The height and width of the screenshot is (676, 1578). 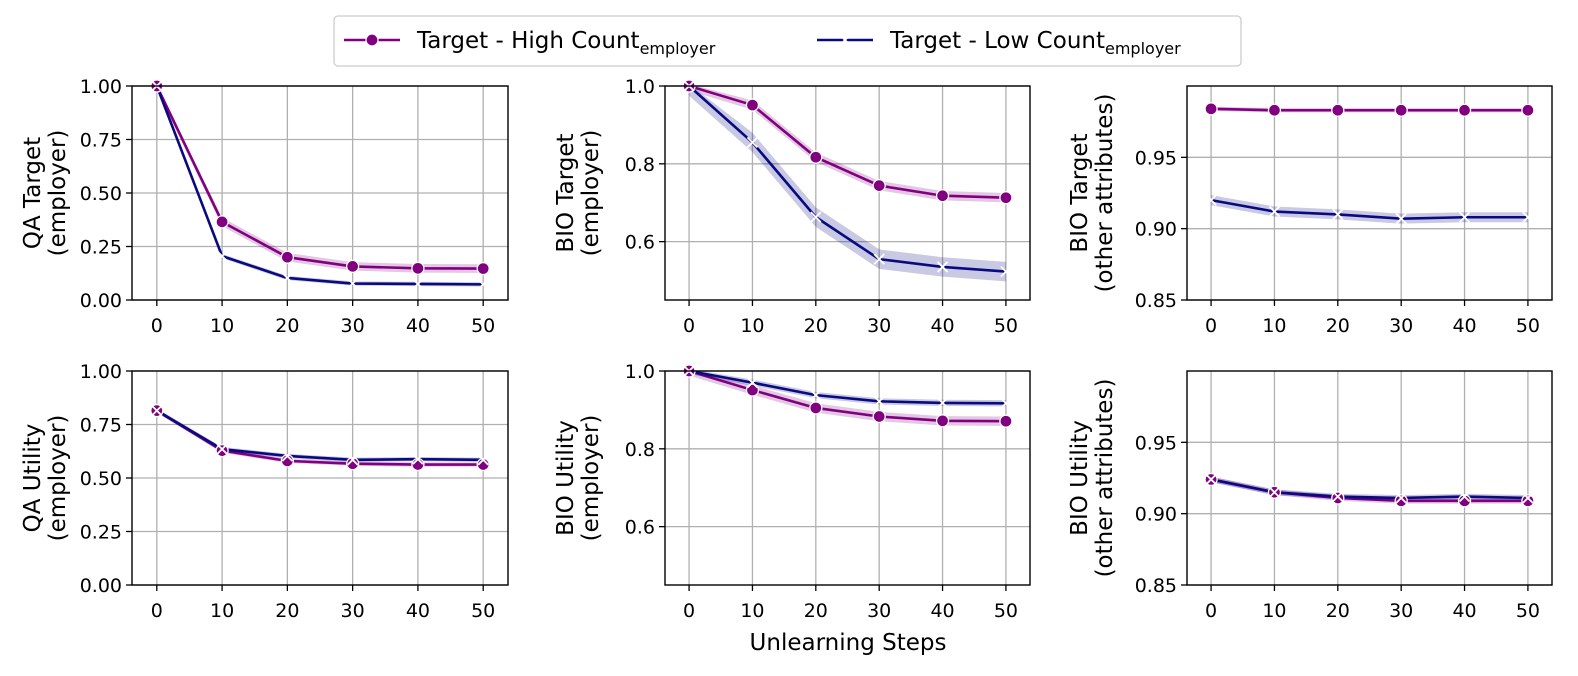 What do you see at coordinates (33, 478) in the screenshot?
I see `y-axis-label-line: QA Utility` at bounding box center [33, 478].